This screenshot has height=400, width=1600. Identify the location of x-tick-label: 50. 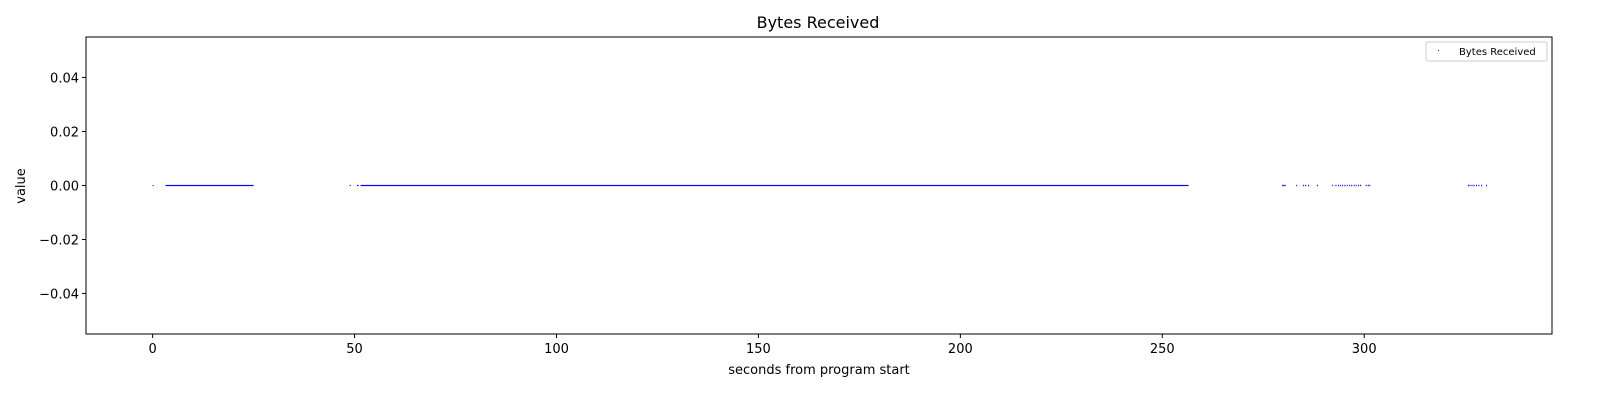
(354, 349).